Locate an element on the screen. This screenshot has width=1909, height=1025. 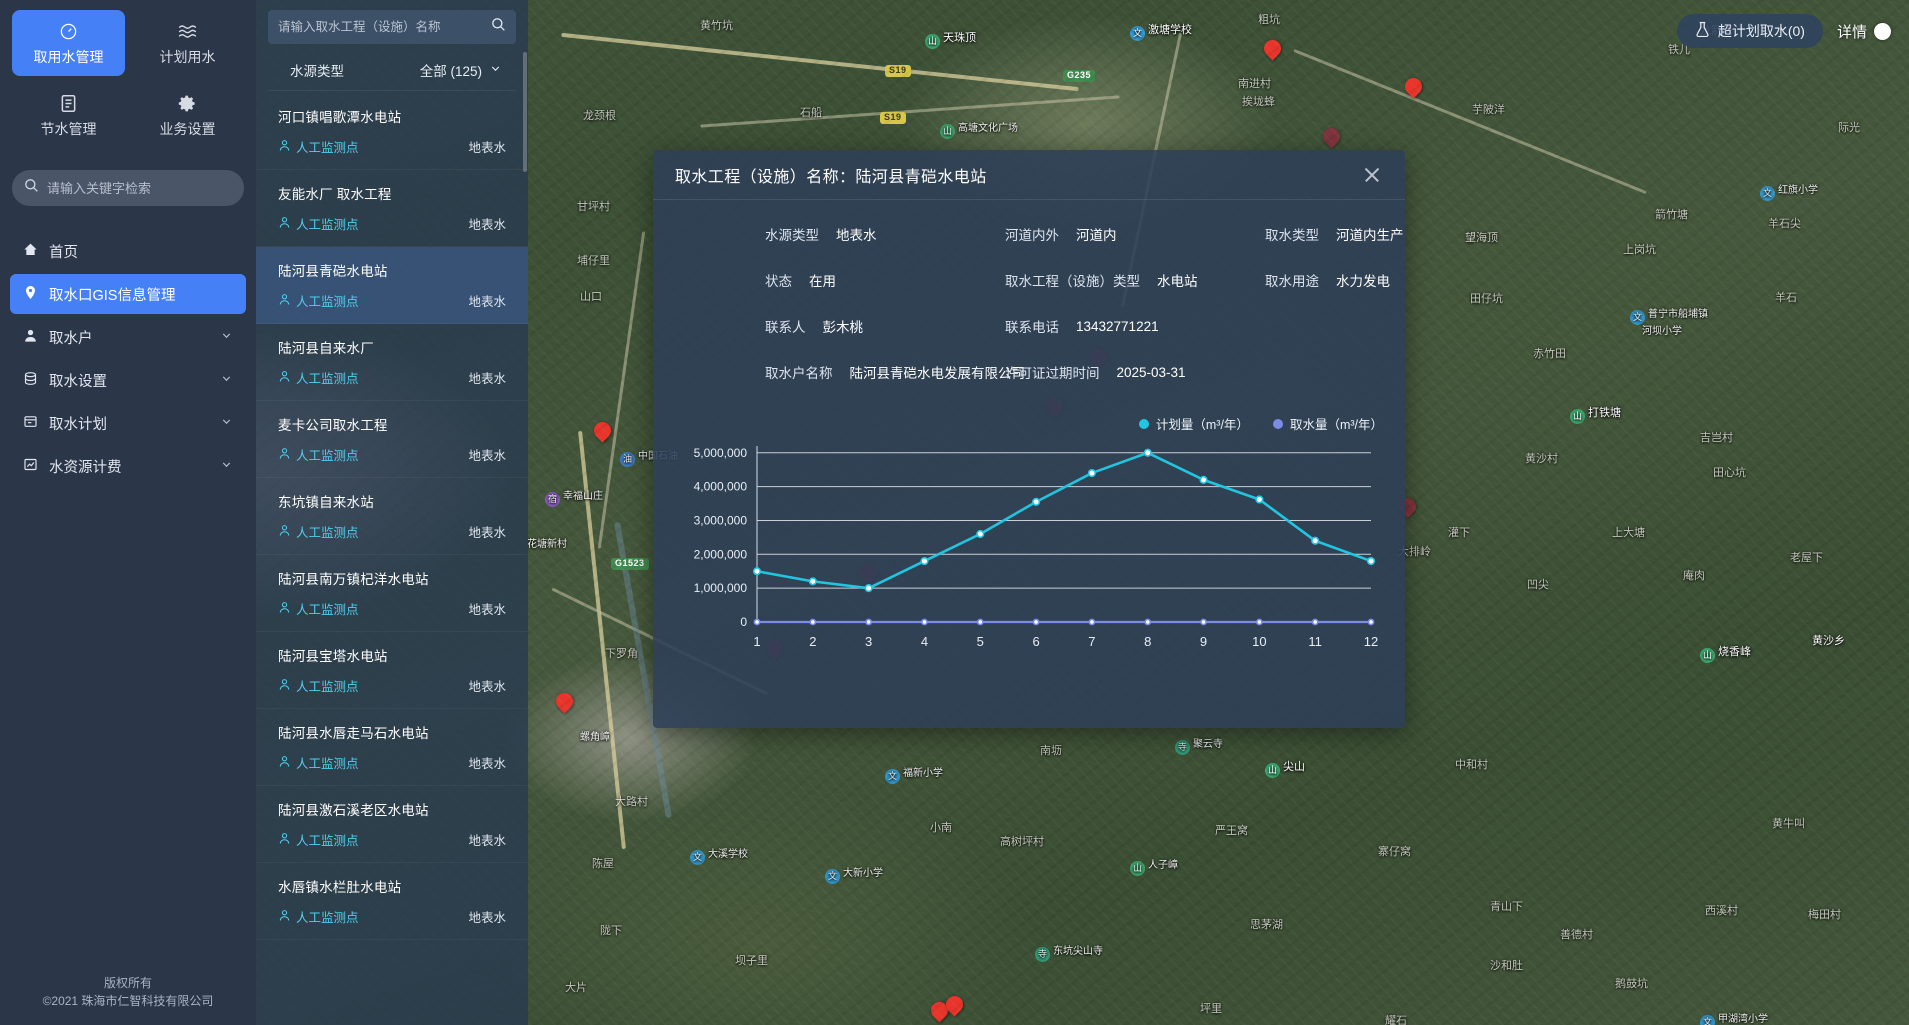
module-button-water-use: 取用水管理 is located at coordinates (68, 43).